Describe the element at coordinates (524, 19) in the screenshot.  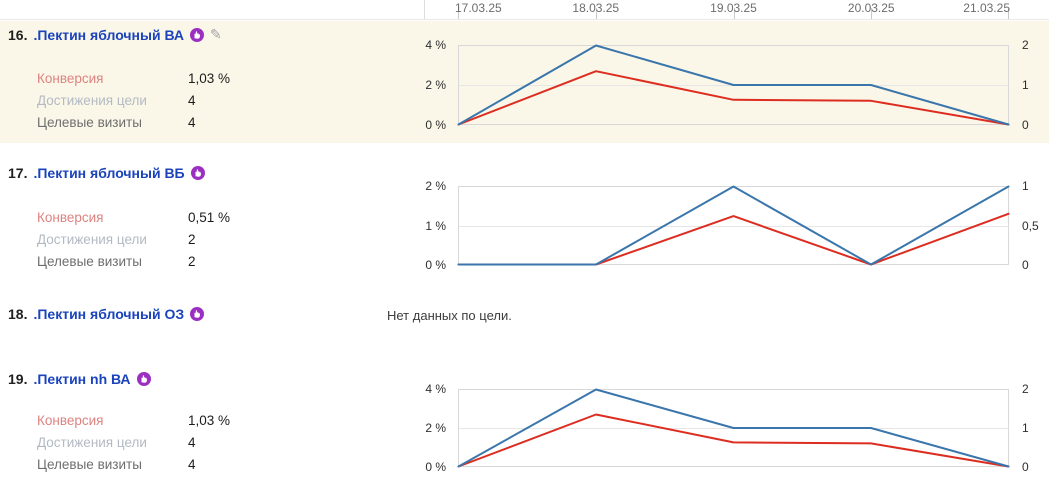
I see `header-bottom-border` at that location.